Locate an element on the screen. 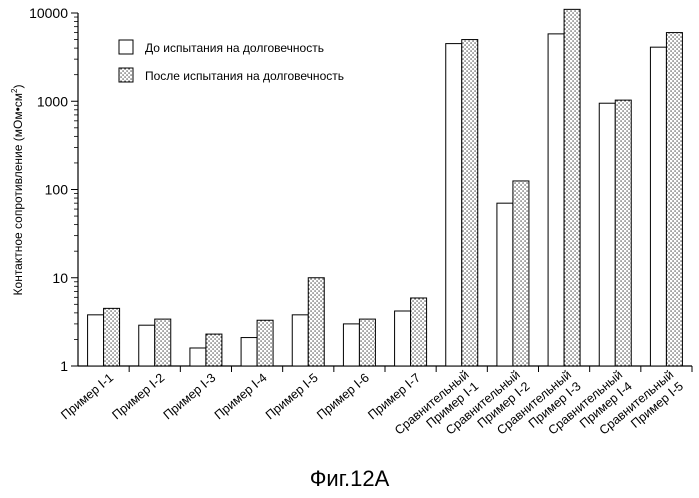 This screenshot has height=498, width=699. y-tick-label: 1 is located at coordinates (64, 366).